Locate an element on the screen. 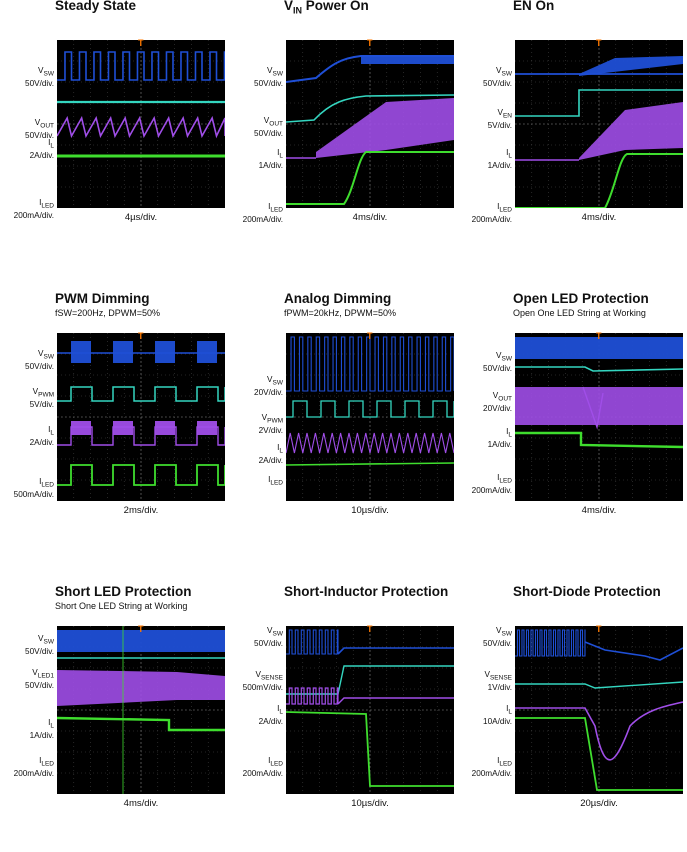 The image size is (687, 852). title-main: V is located at coordinates (289, 6).